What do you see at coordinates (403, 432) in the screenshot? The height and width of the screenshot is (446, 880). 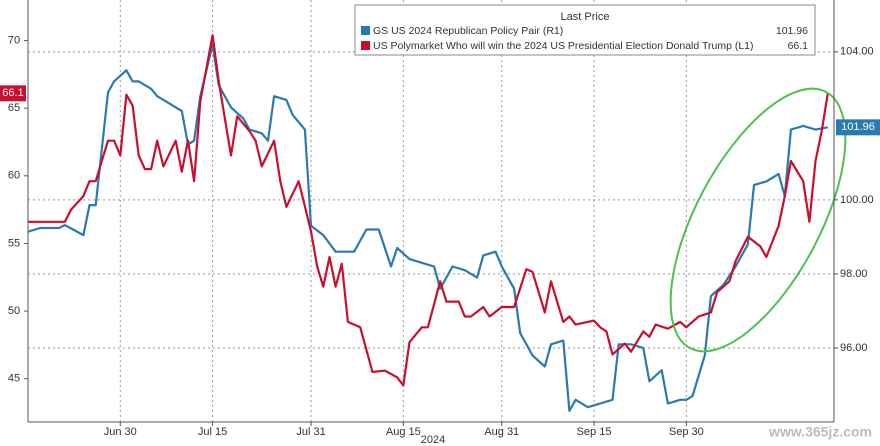 I see `x-tick-label: Aug 15` at bounding box center [403, 432].